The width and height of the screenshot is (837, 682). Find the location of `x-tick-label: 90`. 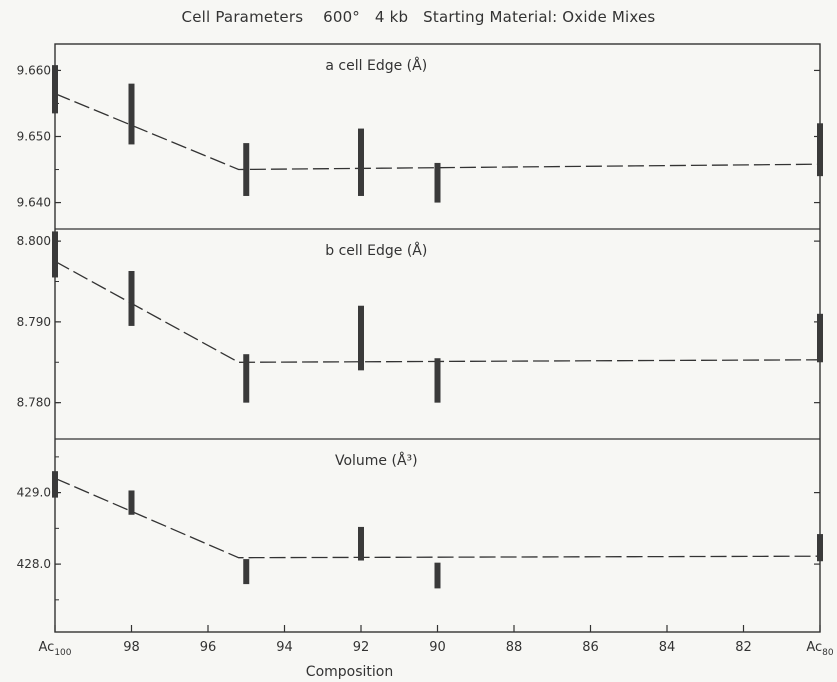

x-tick-label: 90 is located at coordinates (437, 647).